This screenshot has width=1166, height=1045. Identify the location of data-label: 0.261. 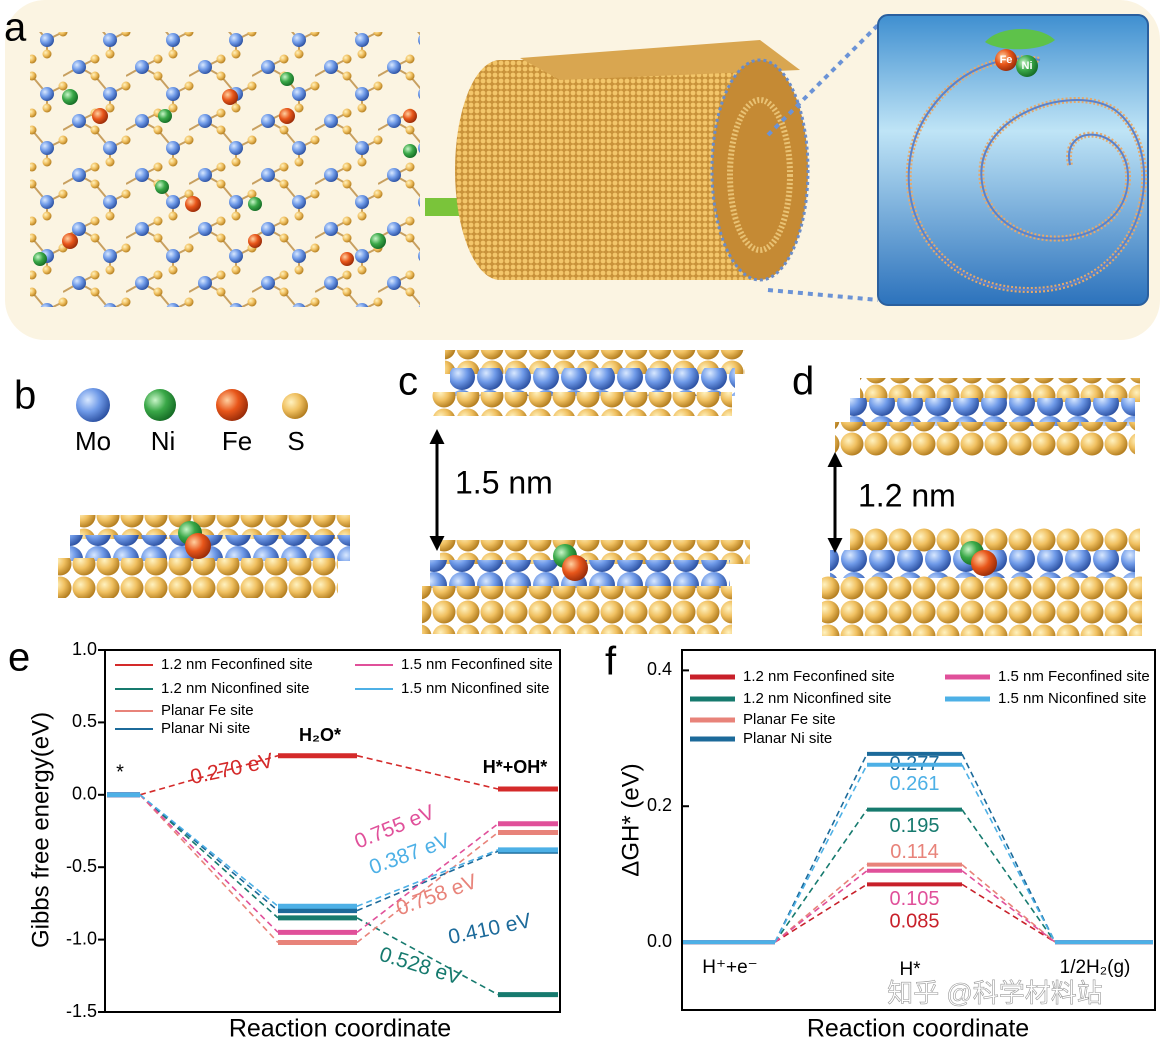
(914, 784).